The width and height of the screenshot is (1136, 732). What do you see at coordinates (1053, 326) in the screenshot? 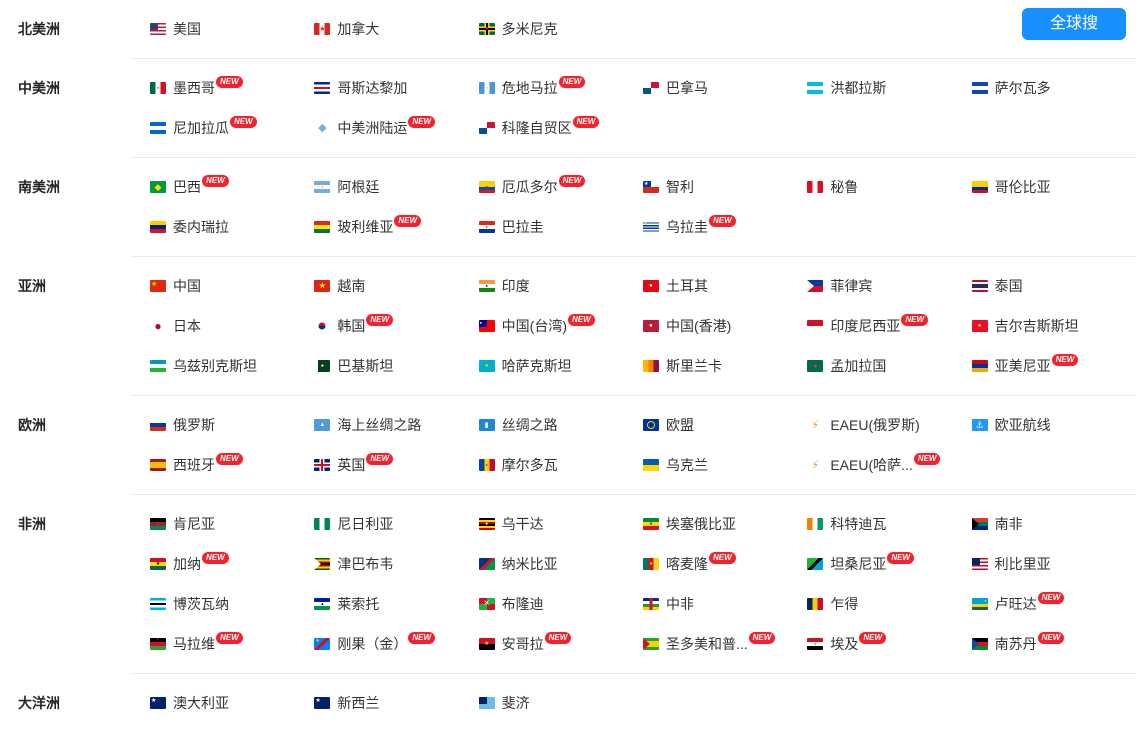
I see `country-item: ● 吉尔吉斯斯坦` at bounding box center [1053, 326].